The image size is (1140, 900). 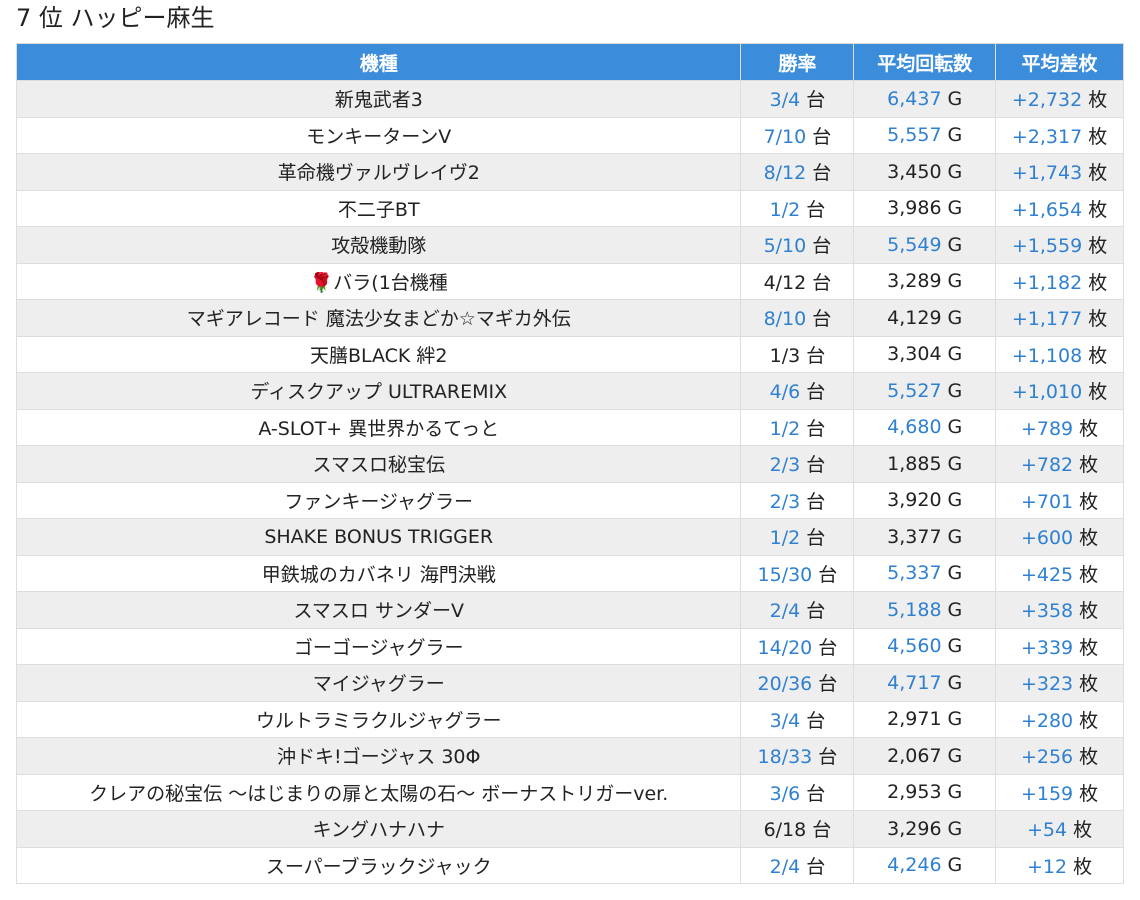 What do you see at coordinates (1047, 282) in the screenshot?
I see `diff-value: +1,182` at bounding box center [1047, 282].